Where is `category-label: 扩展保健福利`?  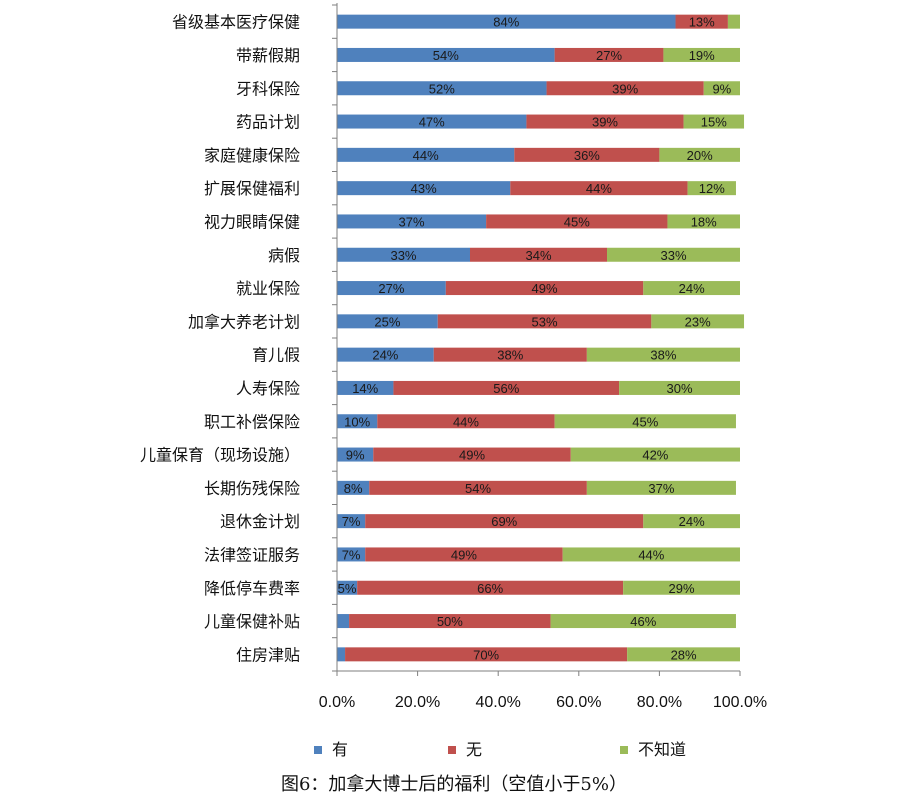
category-label: 扩展保健福利 is located at coordinates (252, 188).